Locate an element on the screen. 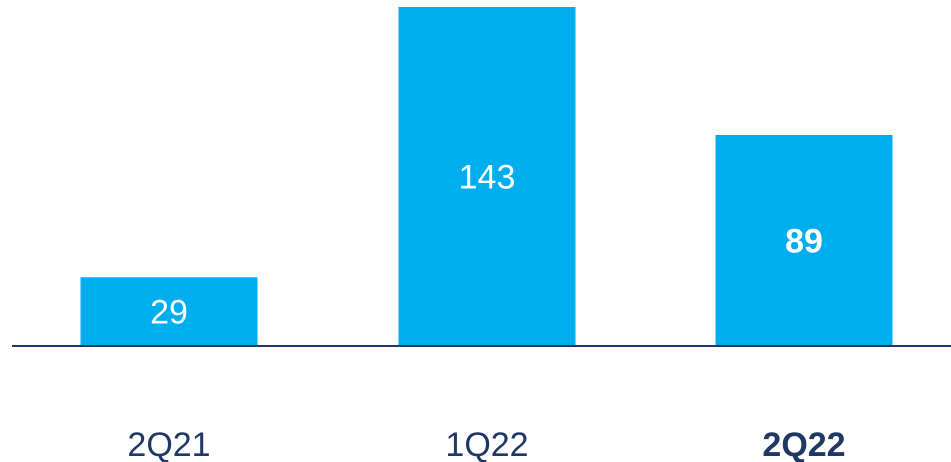 Image resolution: width=951 pixels, height=462 pixels. bar-2q21 is located at coordinates (169, 311).